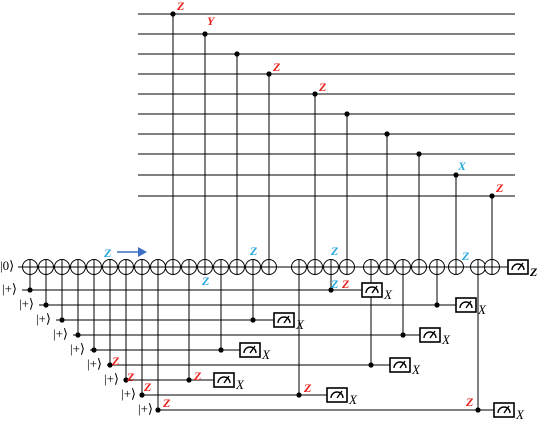 This screenshot has width=538, height=422. Describe the element at coordinates (211, 21) in the screenshot. I see `pauli-label: Y` at that location.